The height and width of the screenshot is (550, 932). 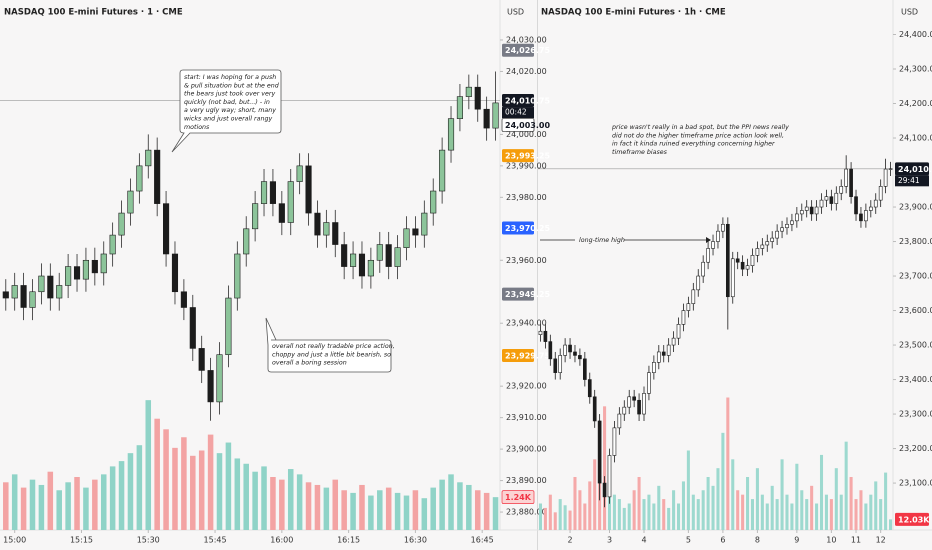 What do you see at coordinates (881, 540) in the screenshot?
I see `x-tick-label: 12` at bounding box center [881, 540].